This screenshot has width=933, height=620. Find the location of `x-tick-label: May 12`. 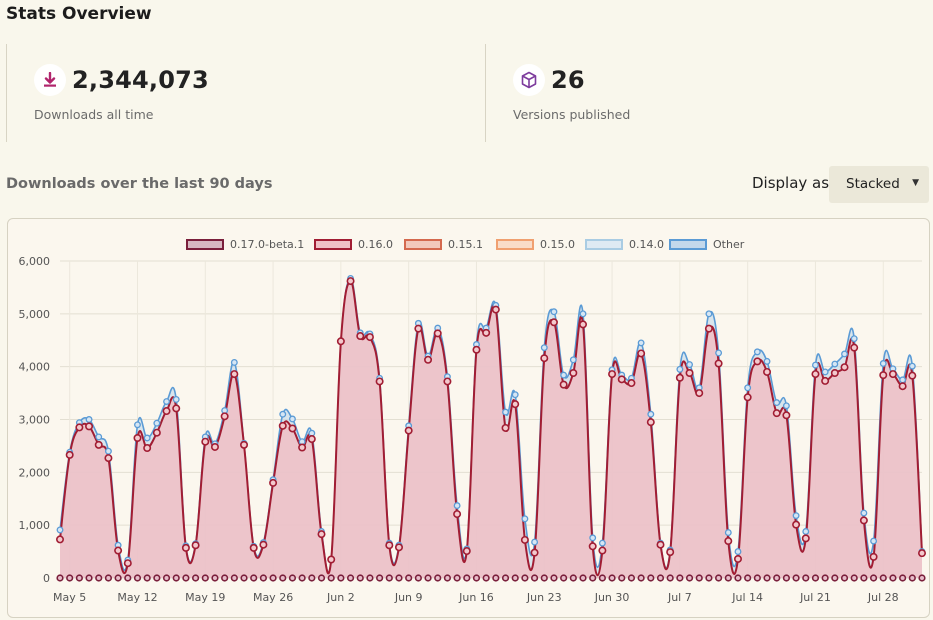

x-tick-label: May 12 is located at coordinates (137, 597).